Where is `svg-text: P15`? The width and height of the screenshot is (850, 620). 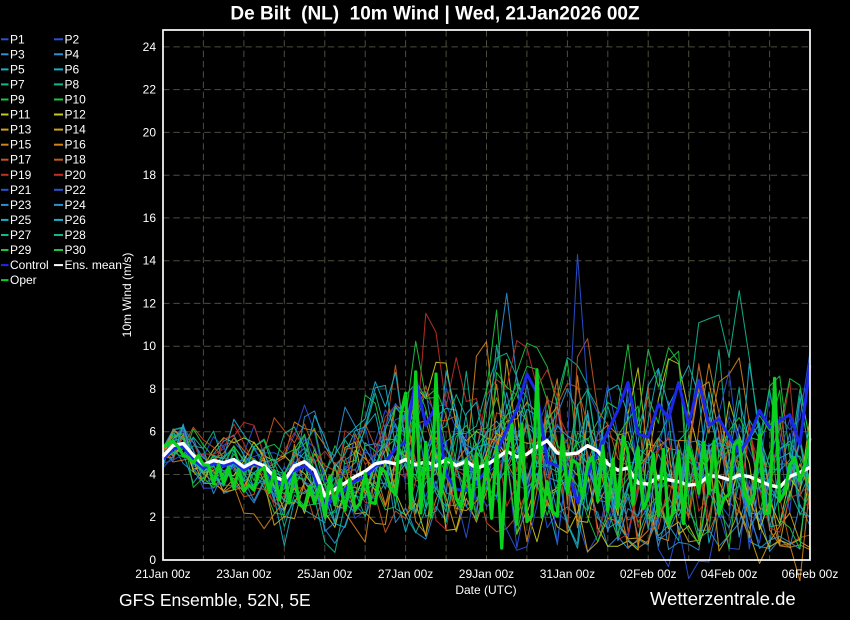
svg-text: P15 is located at coordinates (21, 145).